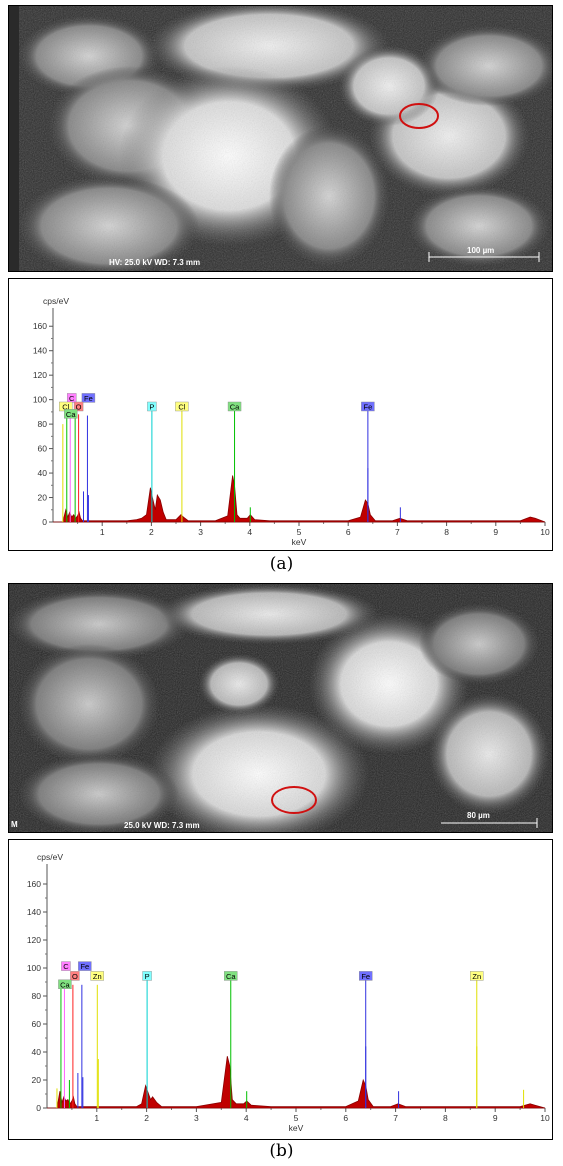 This screenshot has width=563, height=1166. I want to click on sem-info-a: HV: 25.0 kV WD: 7.3 mm, so click(154, 262).